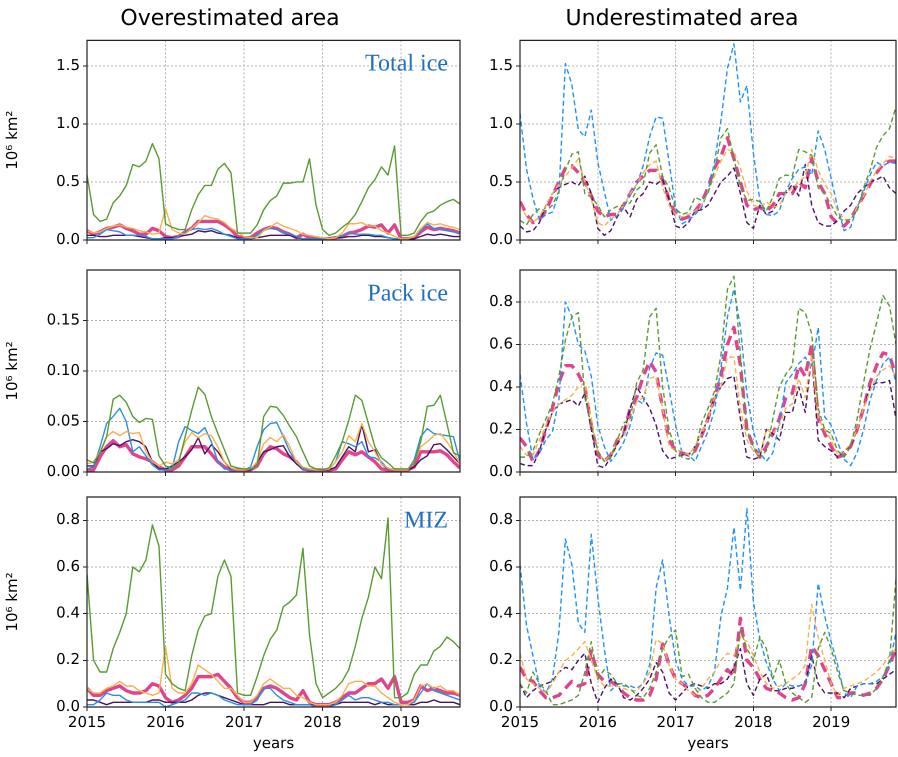 Image resolution: width=898 pixels, height=757 pixels. I want to click on chart-title: Underestimated area, so click(682, 18).